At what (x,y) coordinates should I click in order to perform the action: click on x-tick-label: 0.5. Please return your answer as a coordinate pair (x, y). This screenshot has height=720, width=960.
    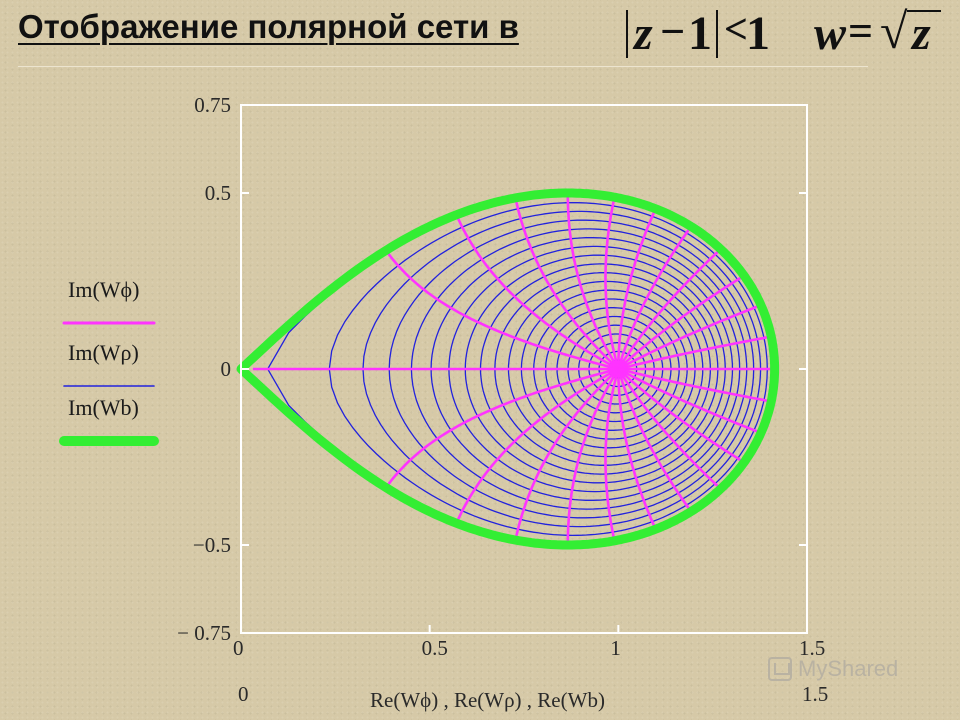
    Looking at the image, I should click on (435, 648).